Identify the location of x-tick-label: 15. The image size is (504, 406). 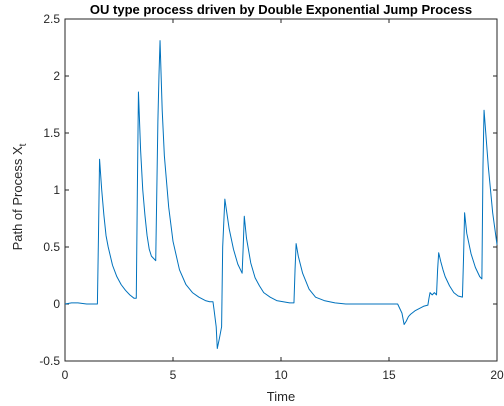
(389, 375).